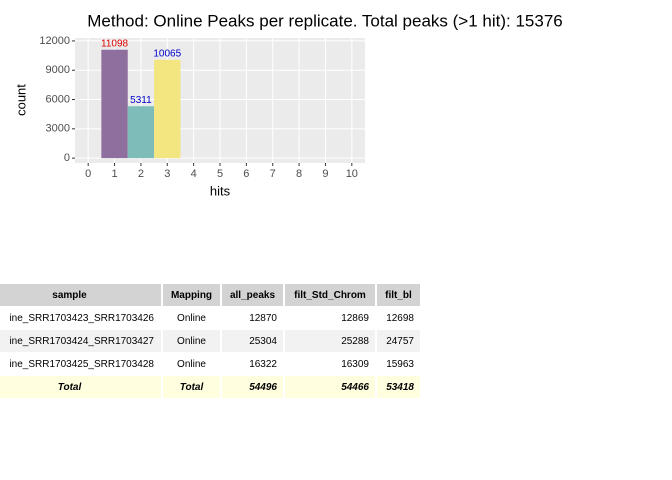  What do you see at coordinates (398, 387) in the screenshot?
I see `table-cell: 53418` at bounding box center [398, 387].